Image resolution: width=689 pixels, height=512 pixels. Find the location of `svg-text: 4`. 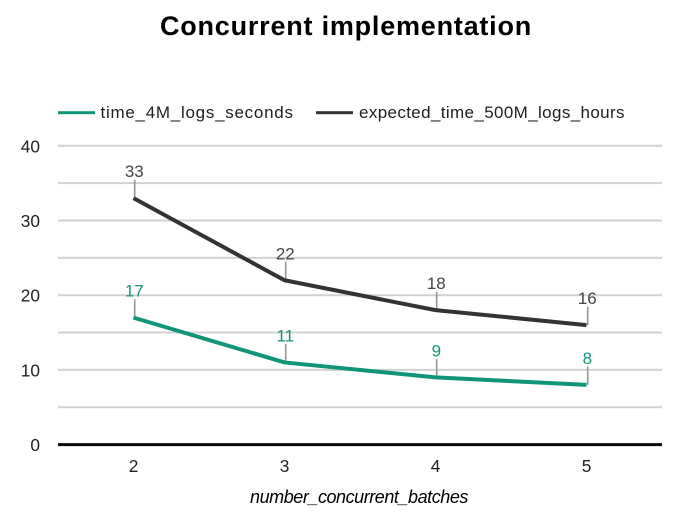

svg-text: 4 is located at coordinates (436, 466).